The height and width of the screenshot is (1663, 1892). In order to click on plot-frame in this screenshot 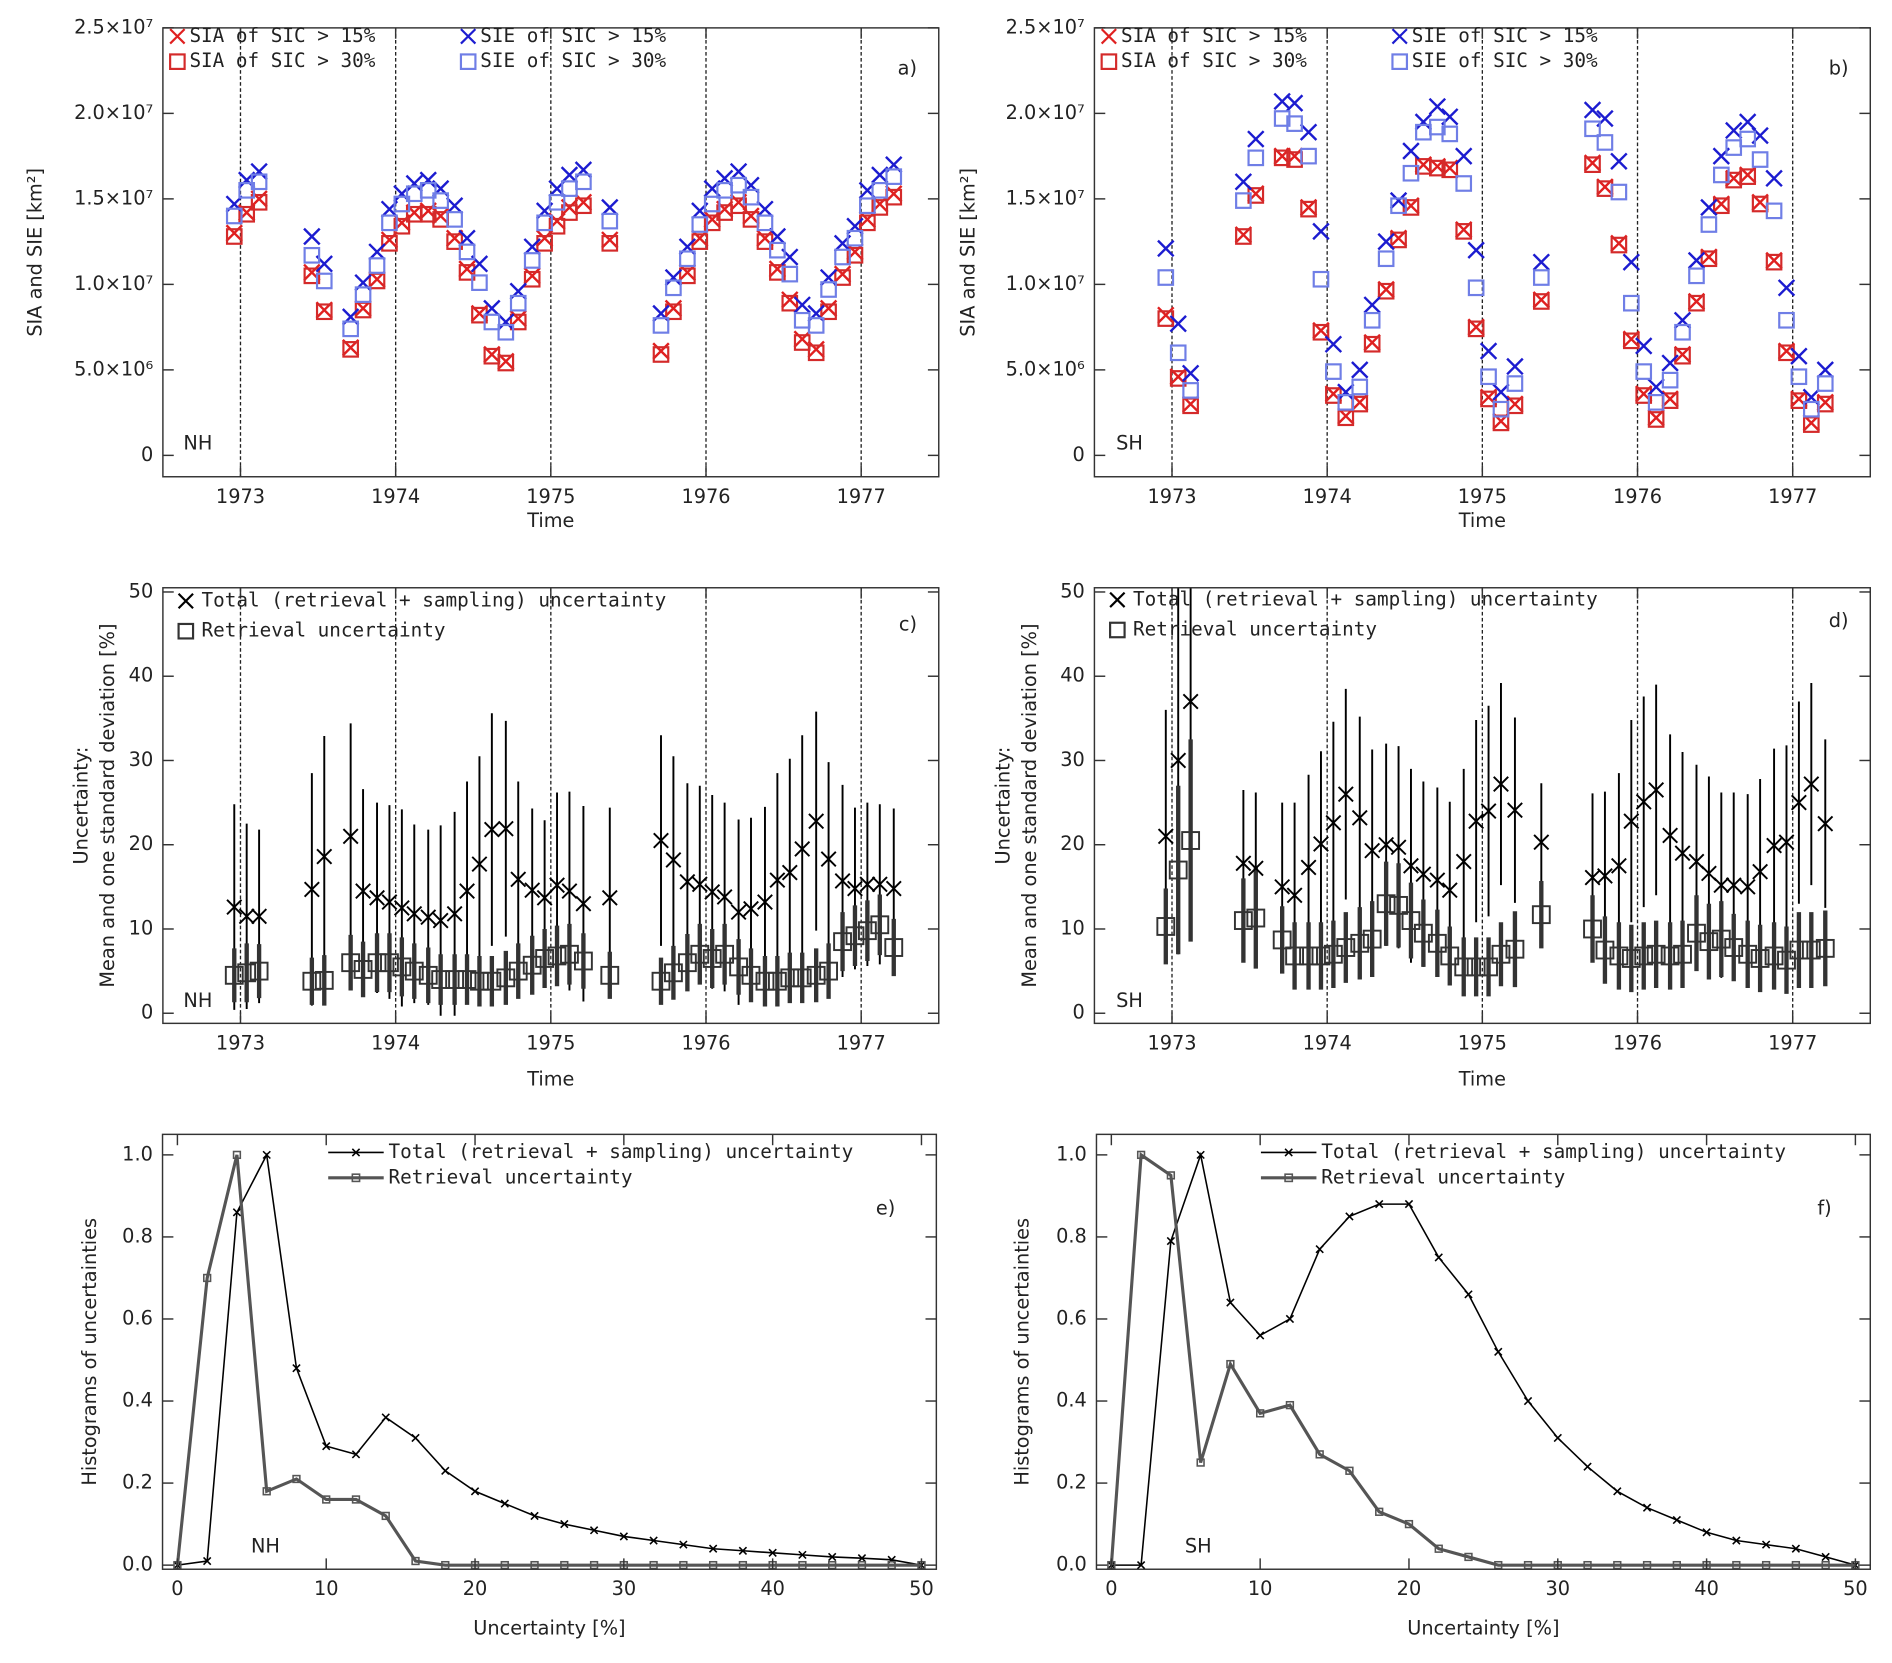, I will do `click(1483, 1351)`.